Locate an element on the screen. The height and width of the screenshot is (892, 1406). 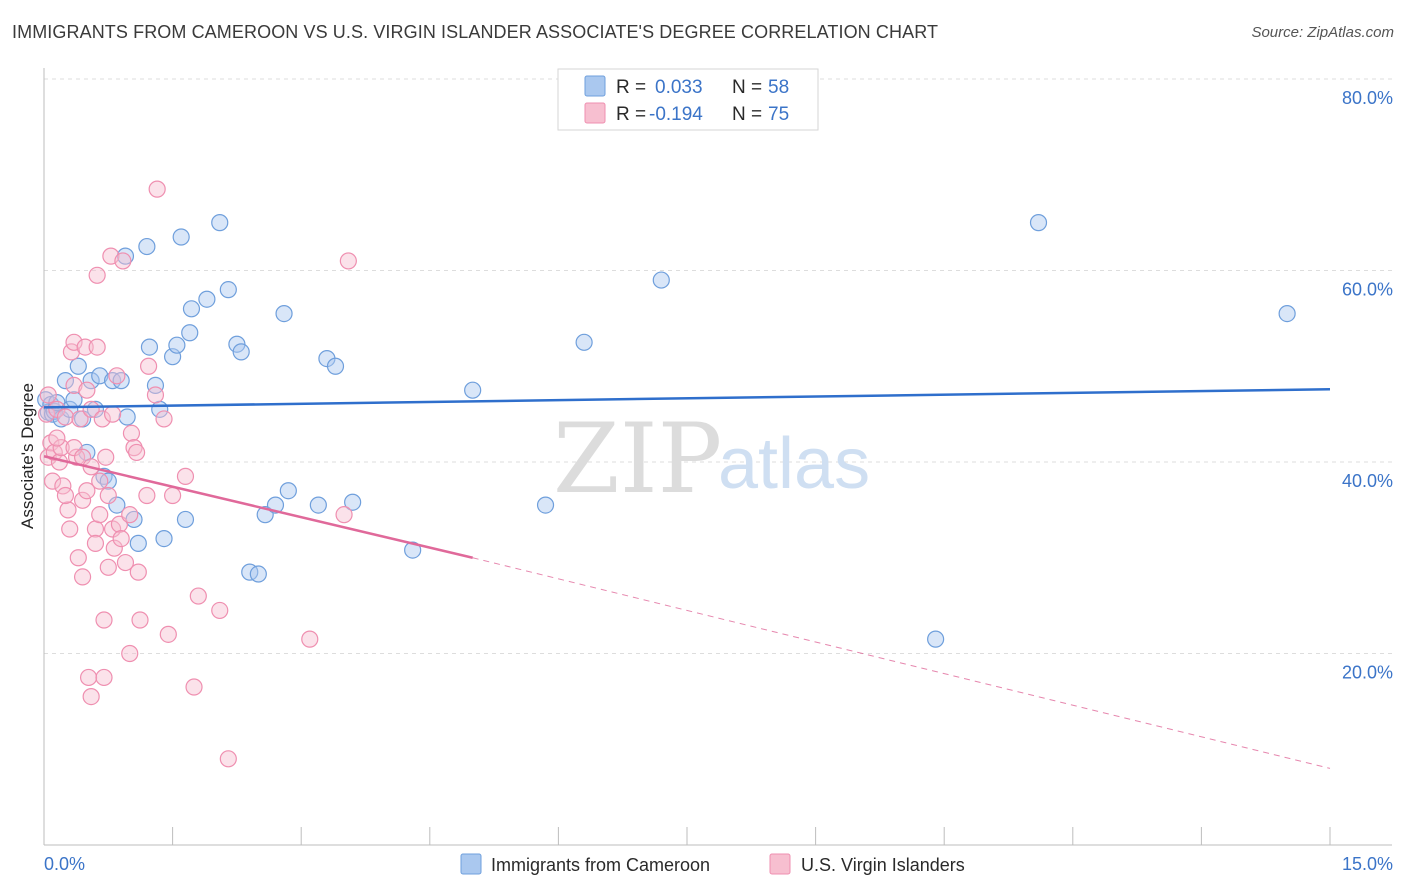
bottom-legend-label-cameroon: Immigrants from Cameroon is located at coordinates (600, 865).